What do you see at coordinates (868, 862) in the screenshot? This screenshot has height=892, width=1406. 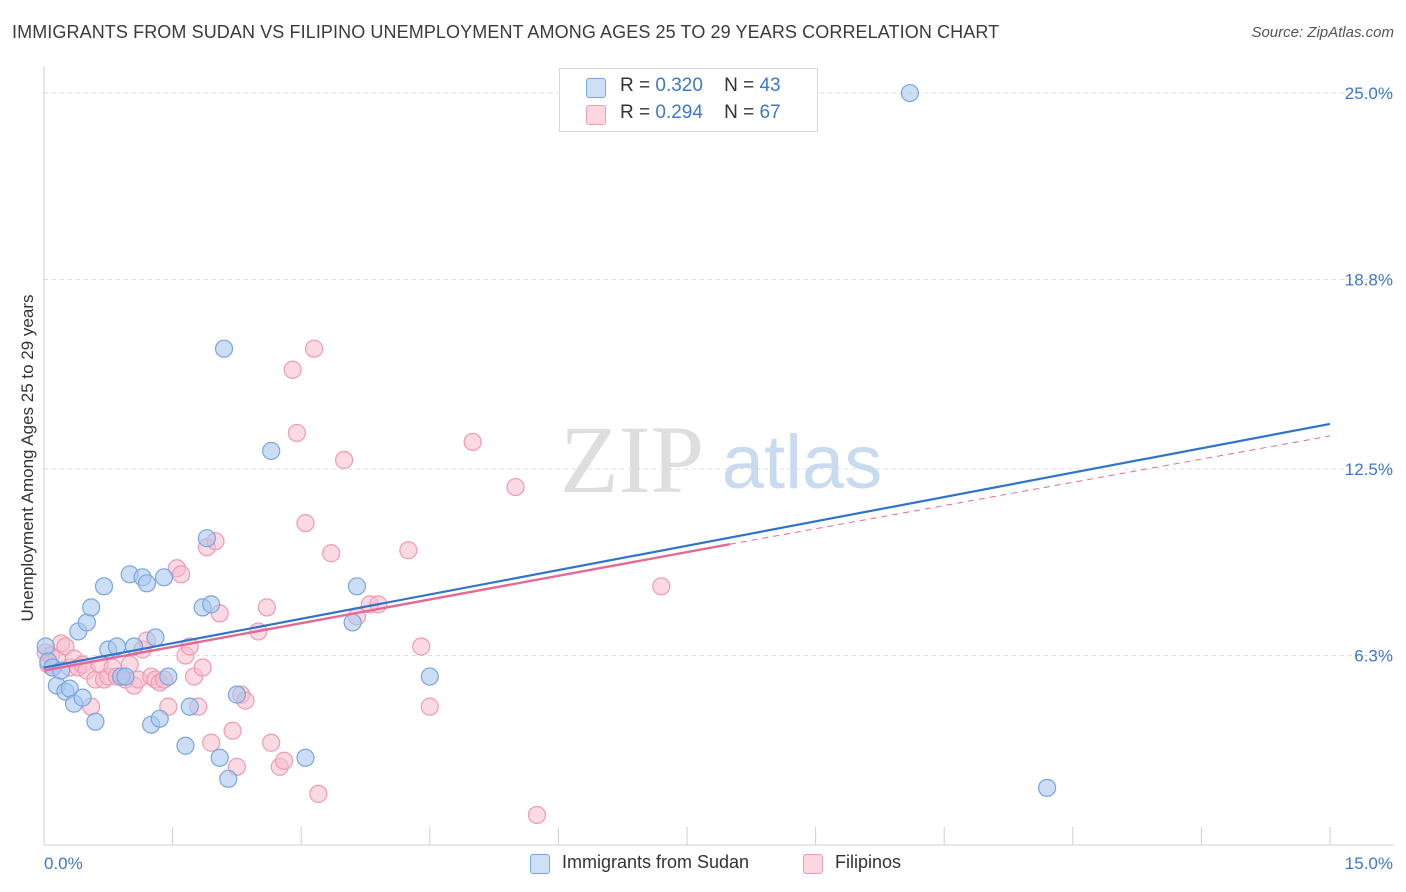 I see `bottom-legend-label-filipinos: Filipinos` at bounding box center [868, 862].